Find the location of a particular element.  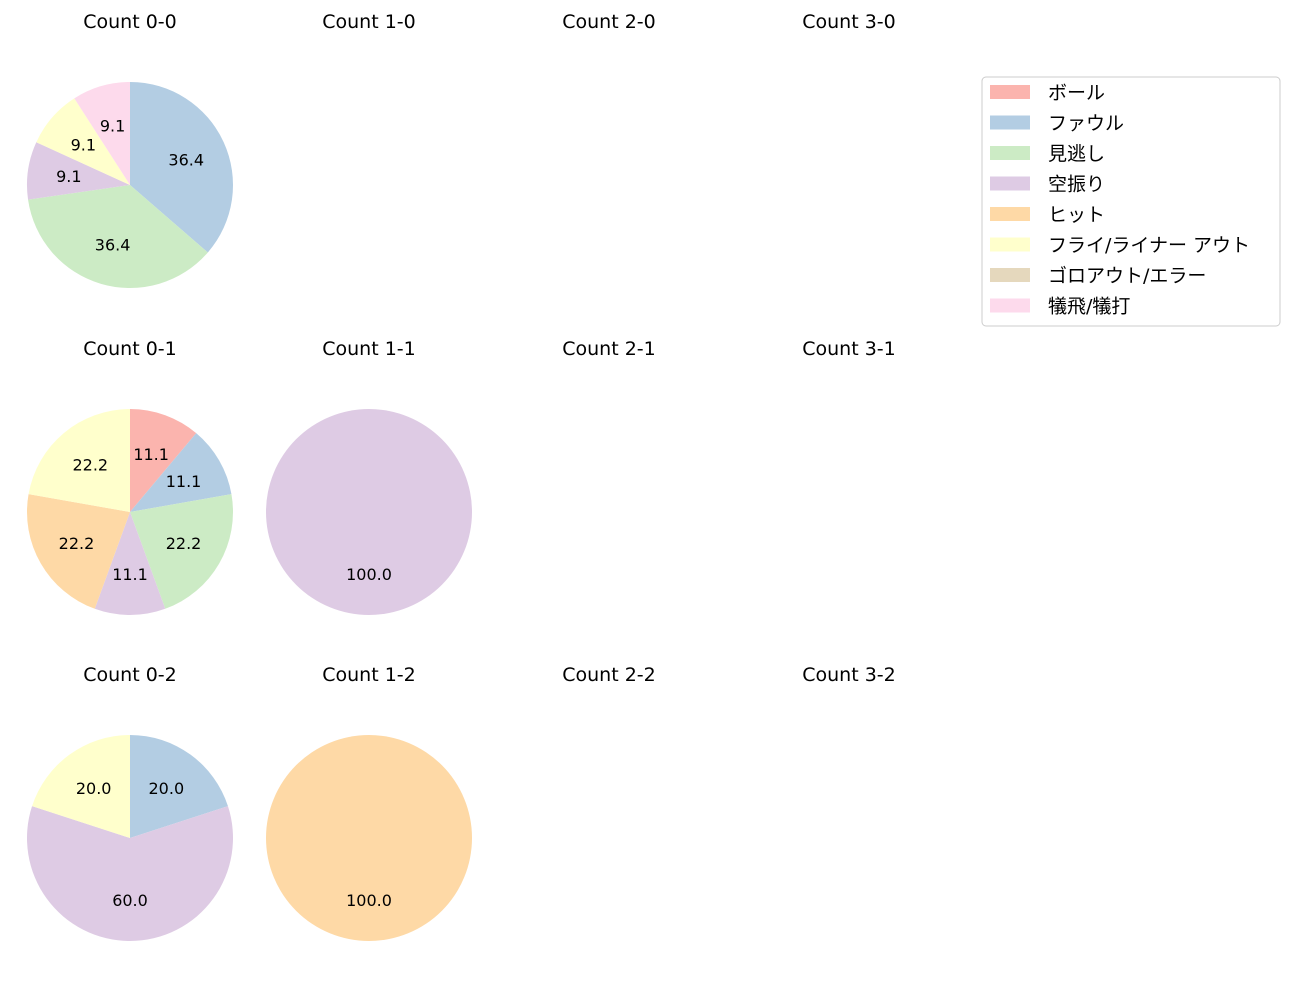

subplot-count-1-1: Count 1-1 100.0 is located at coordinates (369, 476).